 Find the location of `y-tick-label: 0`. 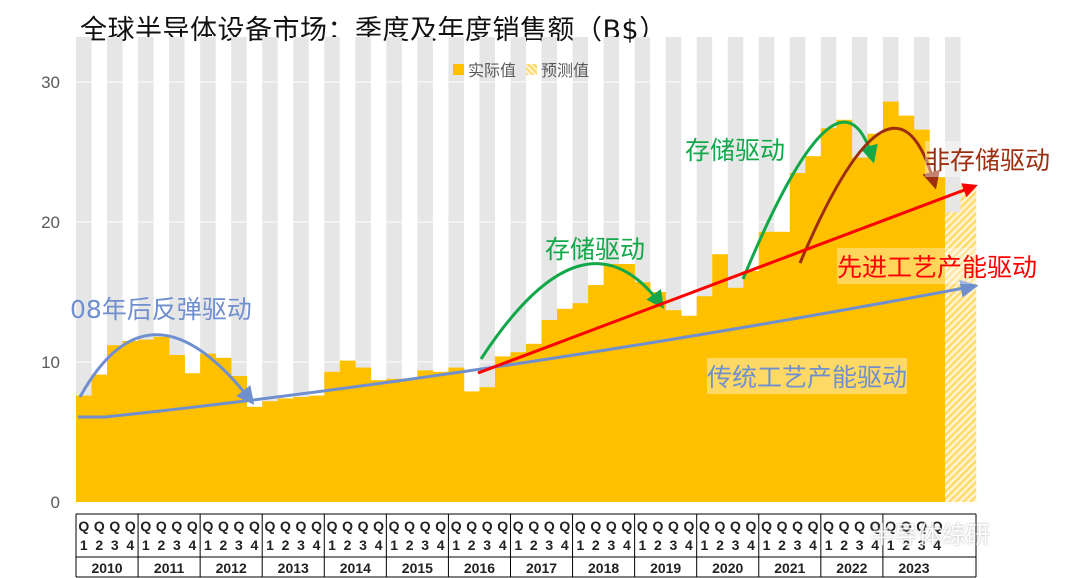

y-tick-label: 0 is located at coordinates (55, 502).